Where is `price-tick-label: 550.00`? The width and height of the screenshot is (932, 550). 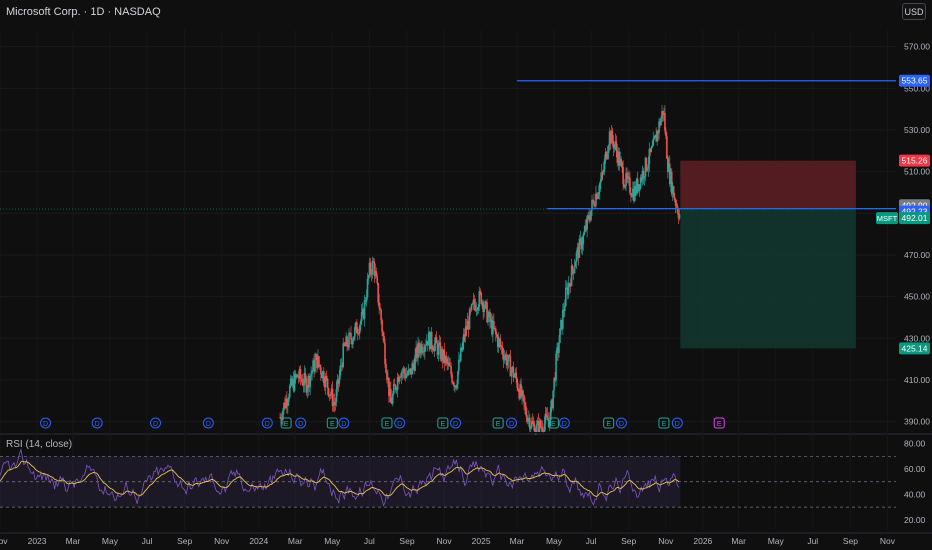 price-tick-label: 550.00 is located at coordinates (917, 88).